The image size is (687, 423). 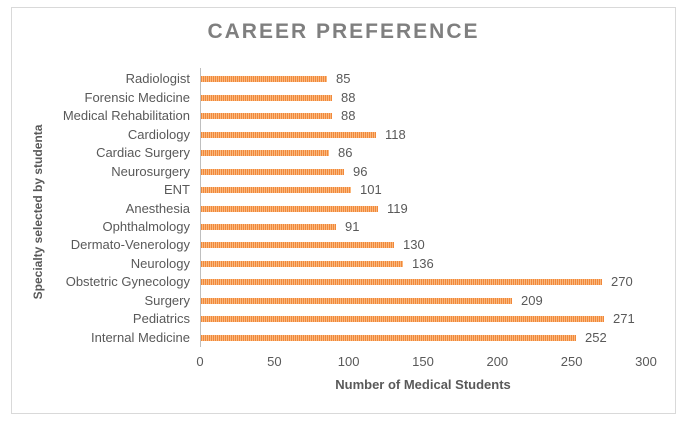 What do you see at coordinates (343, 31) in the screenshot?
I see `chart-title: CAREER PREFERENCE` at bounding box center [343, 31].